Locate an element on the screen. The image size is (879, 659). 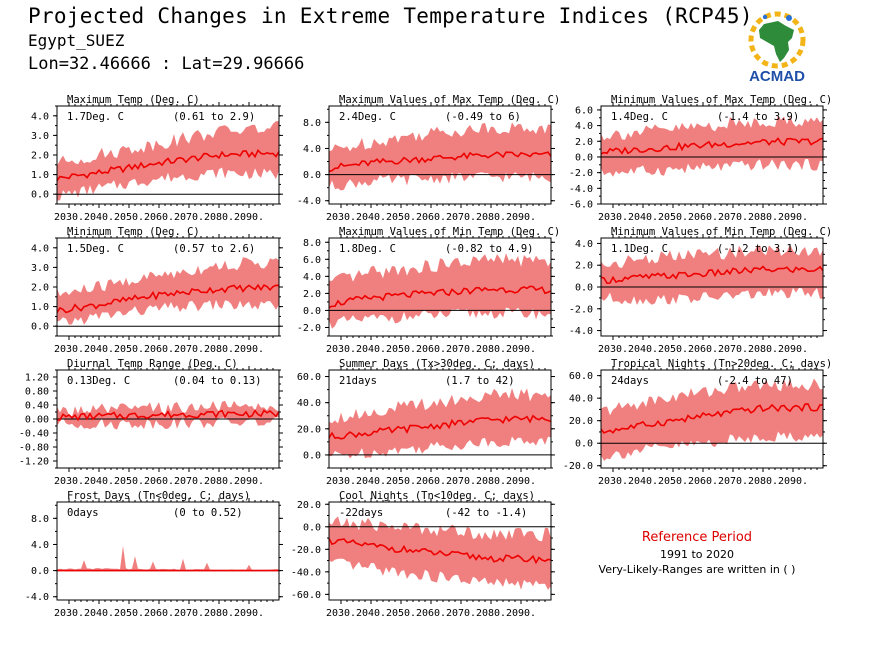
y-tick-label: 3.0 is located at coordinates (40, 268).